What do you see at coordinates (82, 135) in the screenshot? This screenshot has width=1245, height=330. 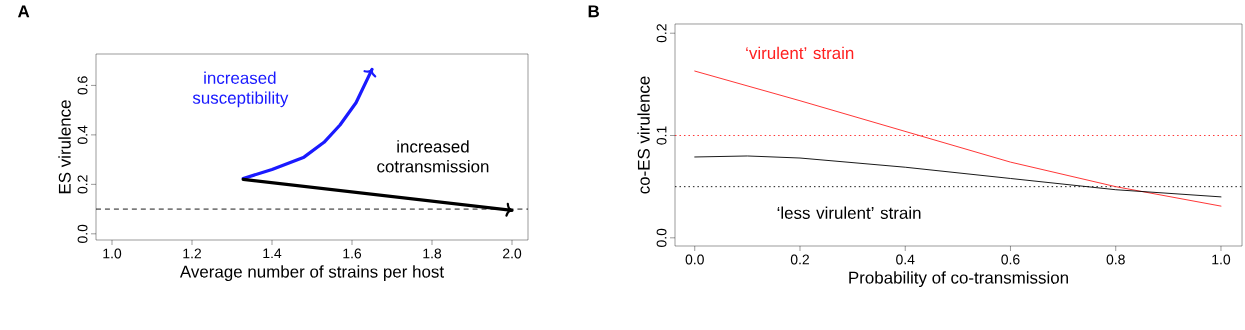 I see `y-tick-label: 0.4` at bounding box center [82, 135].